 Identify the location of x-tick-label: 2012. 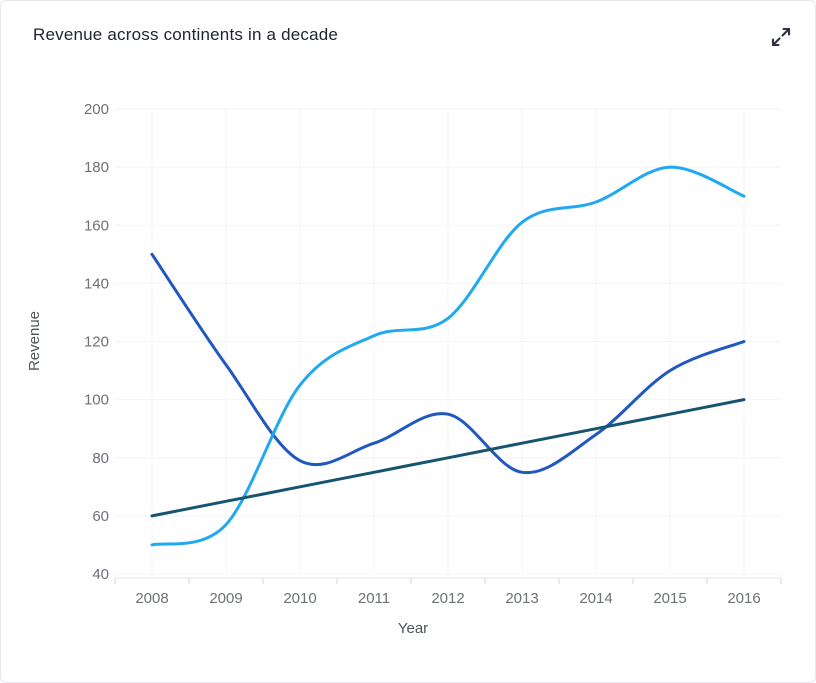
(447, 598).